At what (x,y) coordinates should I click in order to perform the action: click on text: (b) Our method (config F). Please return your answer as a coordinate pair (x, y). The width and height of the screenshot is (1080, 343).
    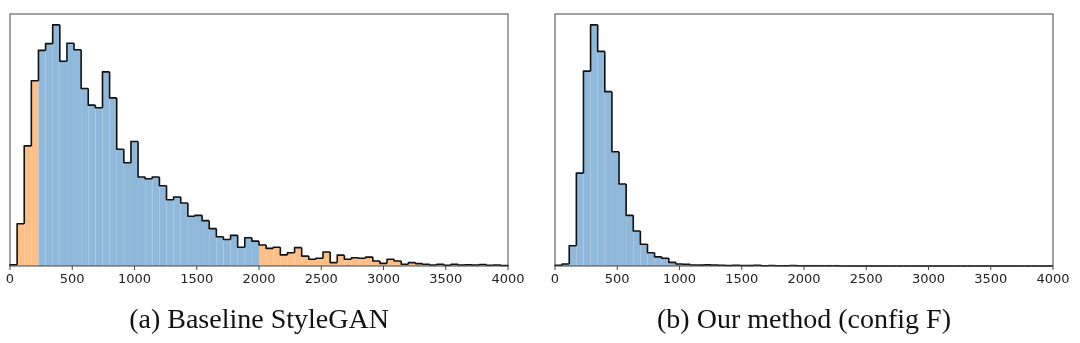
    Looking at the image, I should click on (804, 318).